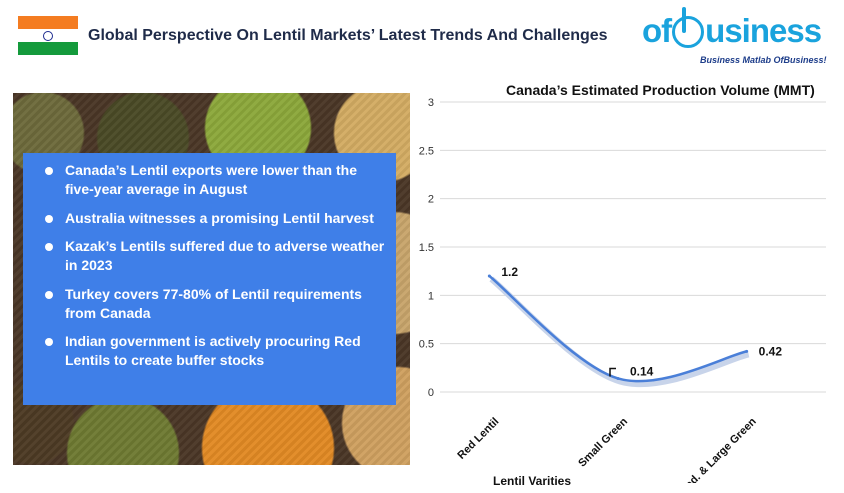 Image resolution: width=844 pixels, height=493 pixels. I want to click on data-label-leader, so click(612, 372).